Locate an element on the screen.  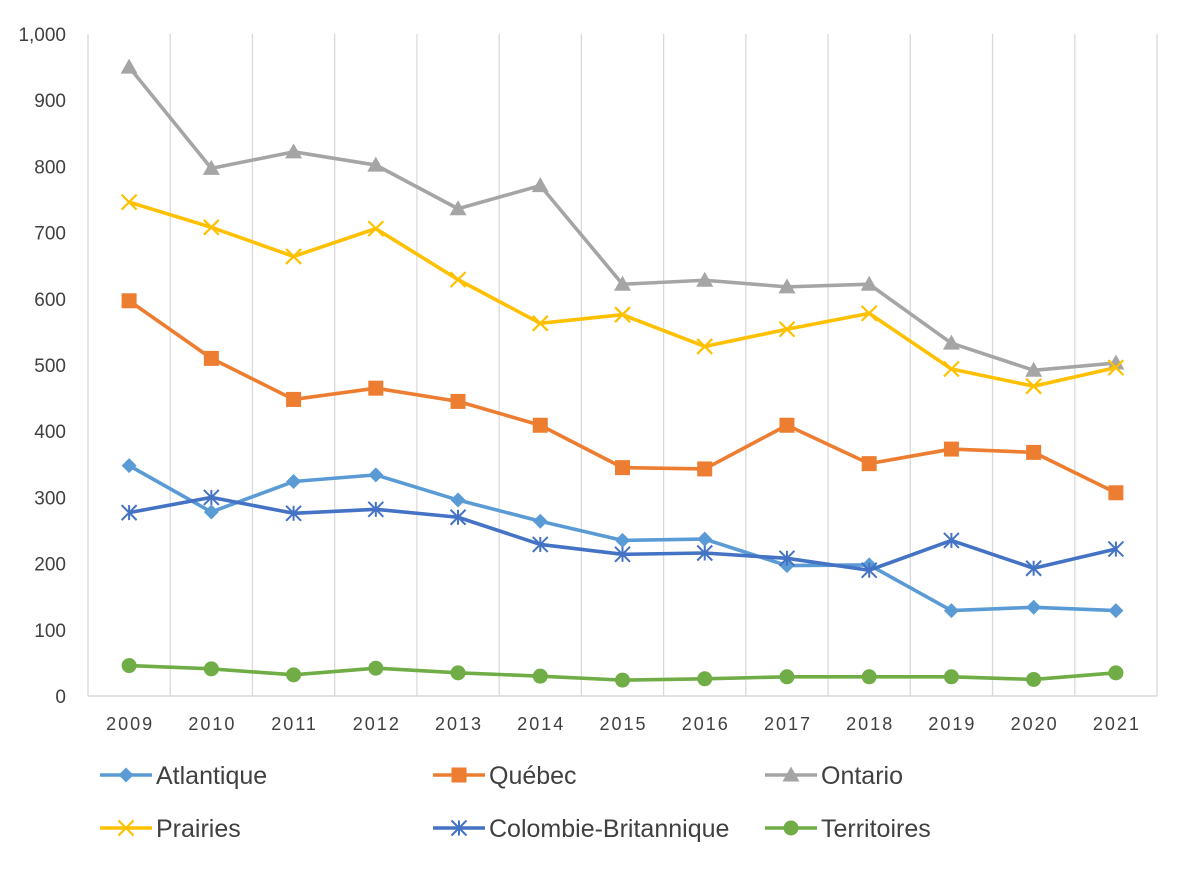
x-tick-label: 2010 is located at coordinates (212, 724).